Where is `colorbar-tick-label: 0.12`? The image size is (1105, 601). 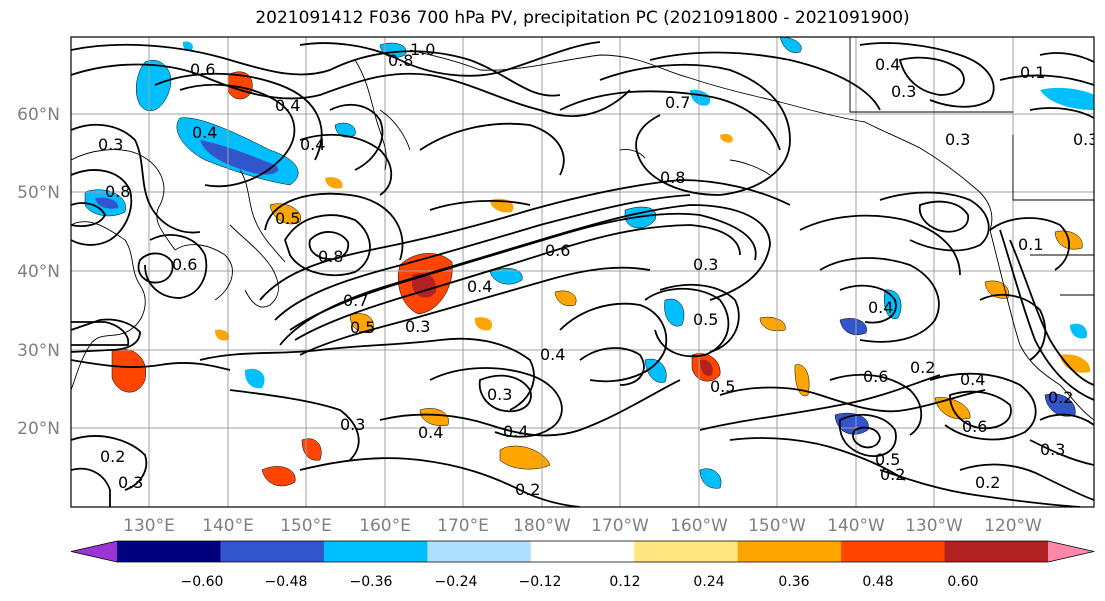 colorbar-tick-label: 0.12 is located at coordinates (624, 582).